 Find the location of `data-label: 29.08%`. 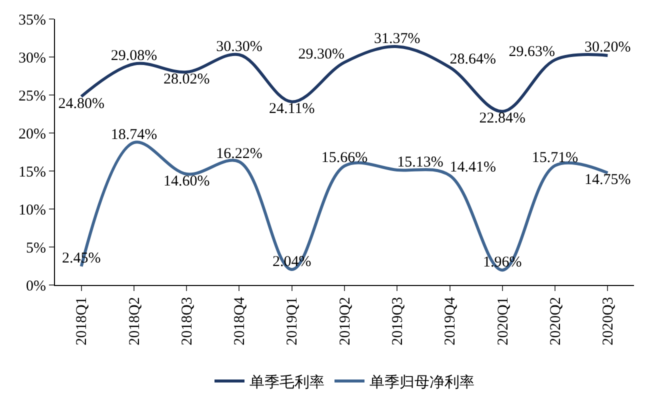

data-label: 29.08% is located at coordinates (134, 56).